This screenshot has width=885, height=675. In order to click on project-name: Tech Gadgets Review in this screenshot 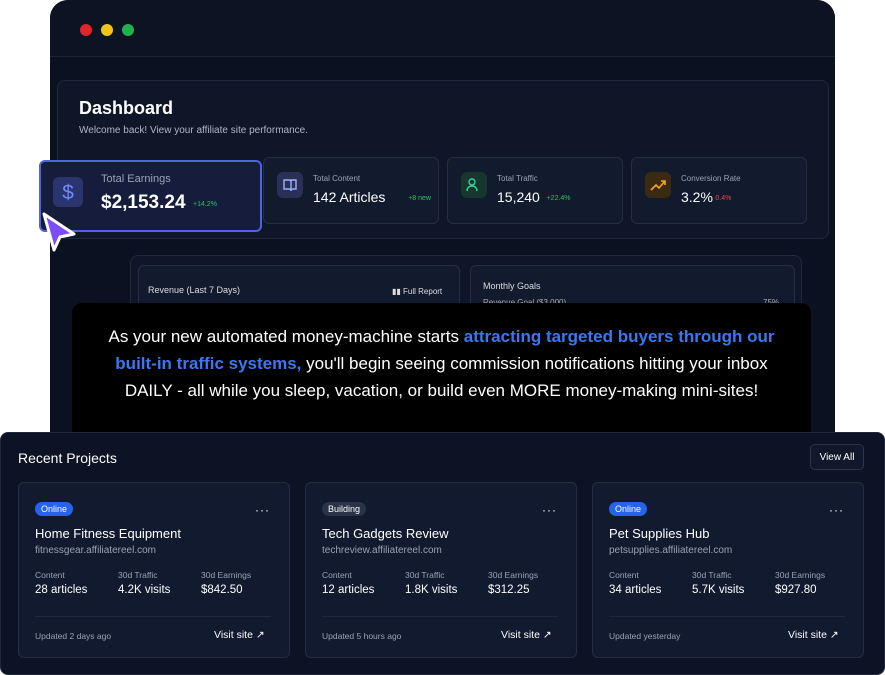, I will do `click(385, 533)`.